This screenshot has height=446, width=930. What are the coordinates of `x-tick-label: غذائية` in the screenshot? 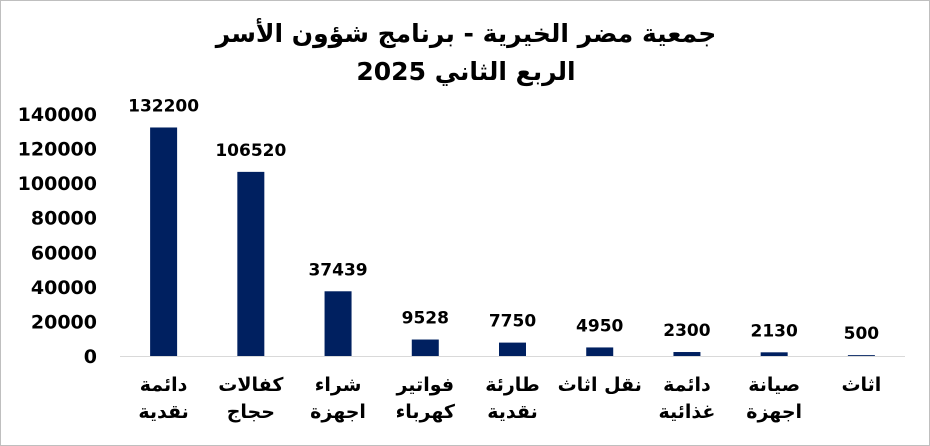 It's located at (686, 412).